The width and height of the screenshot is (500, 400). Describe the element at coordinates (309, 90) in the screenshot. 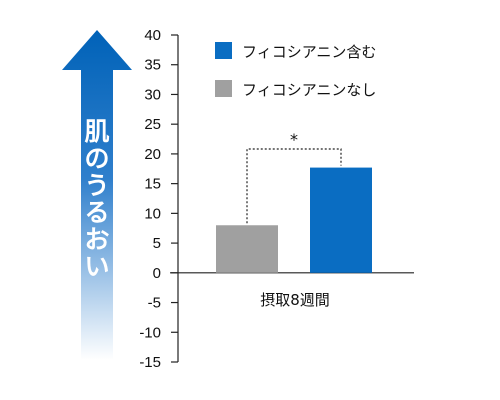

I see `legend-label-without: フィコシアニンなし` at that location.